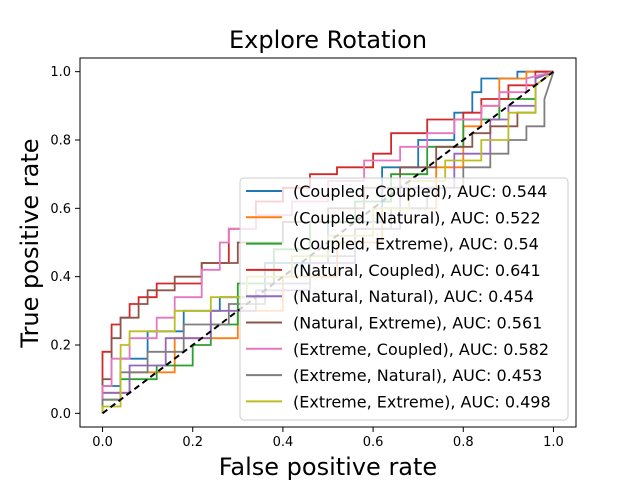 Image resolution: width=640 pixels, height=480 pixels. Describe the element at coordinates (417, 270) in the screenshot. I see `legend-label-3: (Natural, Coupled), AUC: 0.641` at that location.